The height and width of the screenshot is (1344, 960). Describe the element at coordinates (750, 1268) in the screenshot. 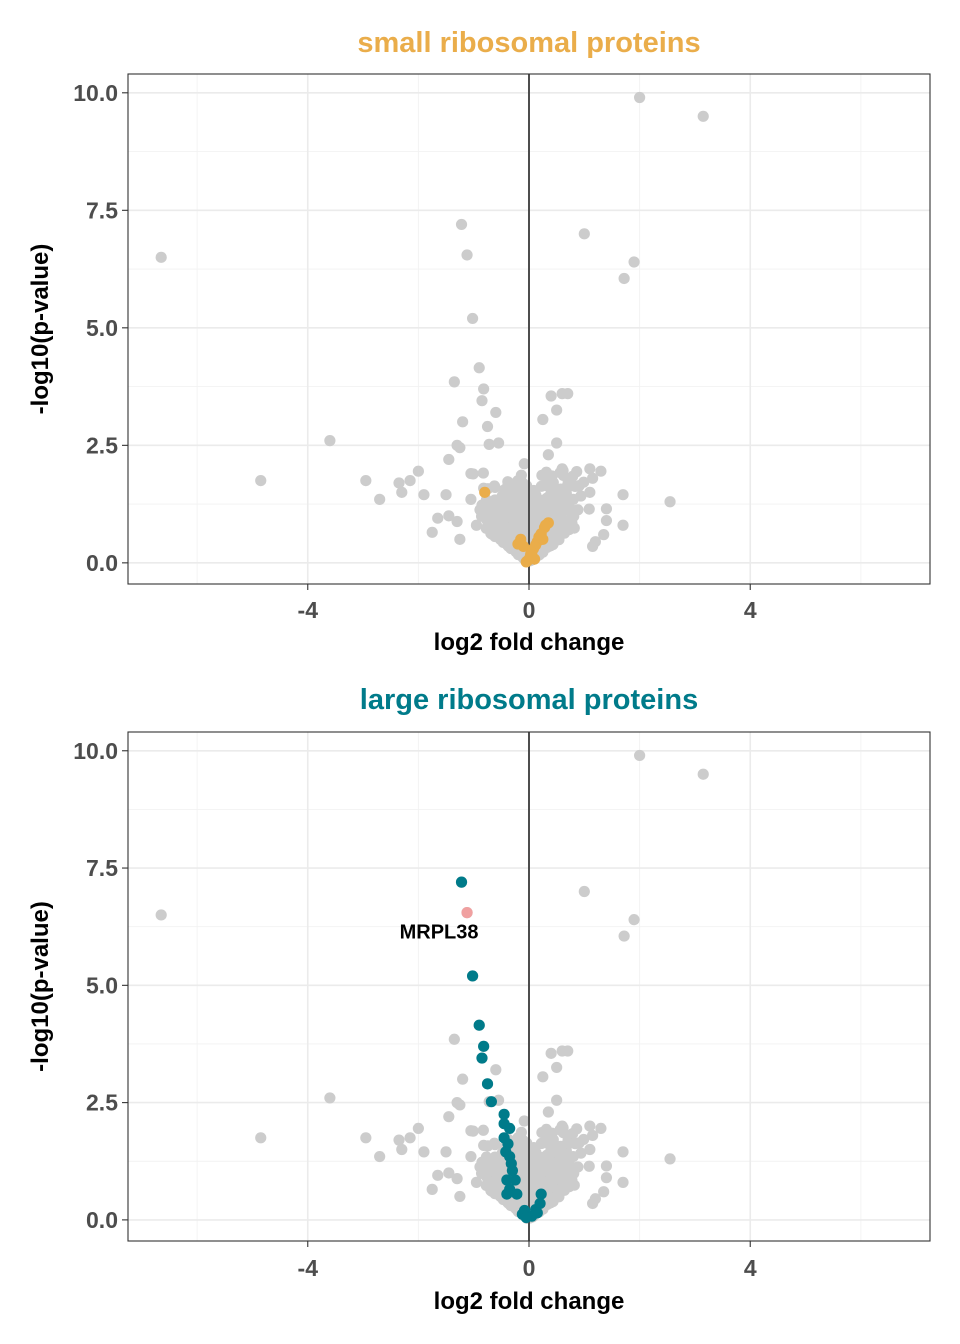

I see `x-tick-label: 4` at that location.